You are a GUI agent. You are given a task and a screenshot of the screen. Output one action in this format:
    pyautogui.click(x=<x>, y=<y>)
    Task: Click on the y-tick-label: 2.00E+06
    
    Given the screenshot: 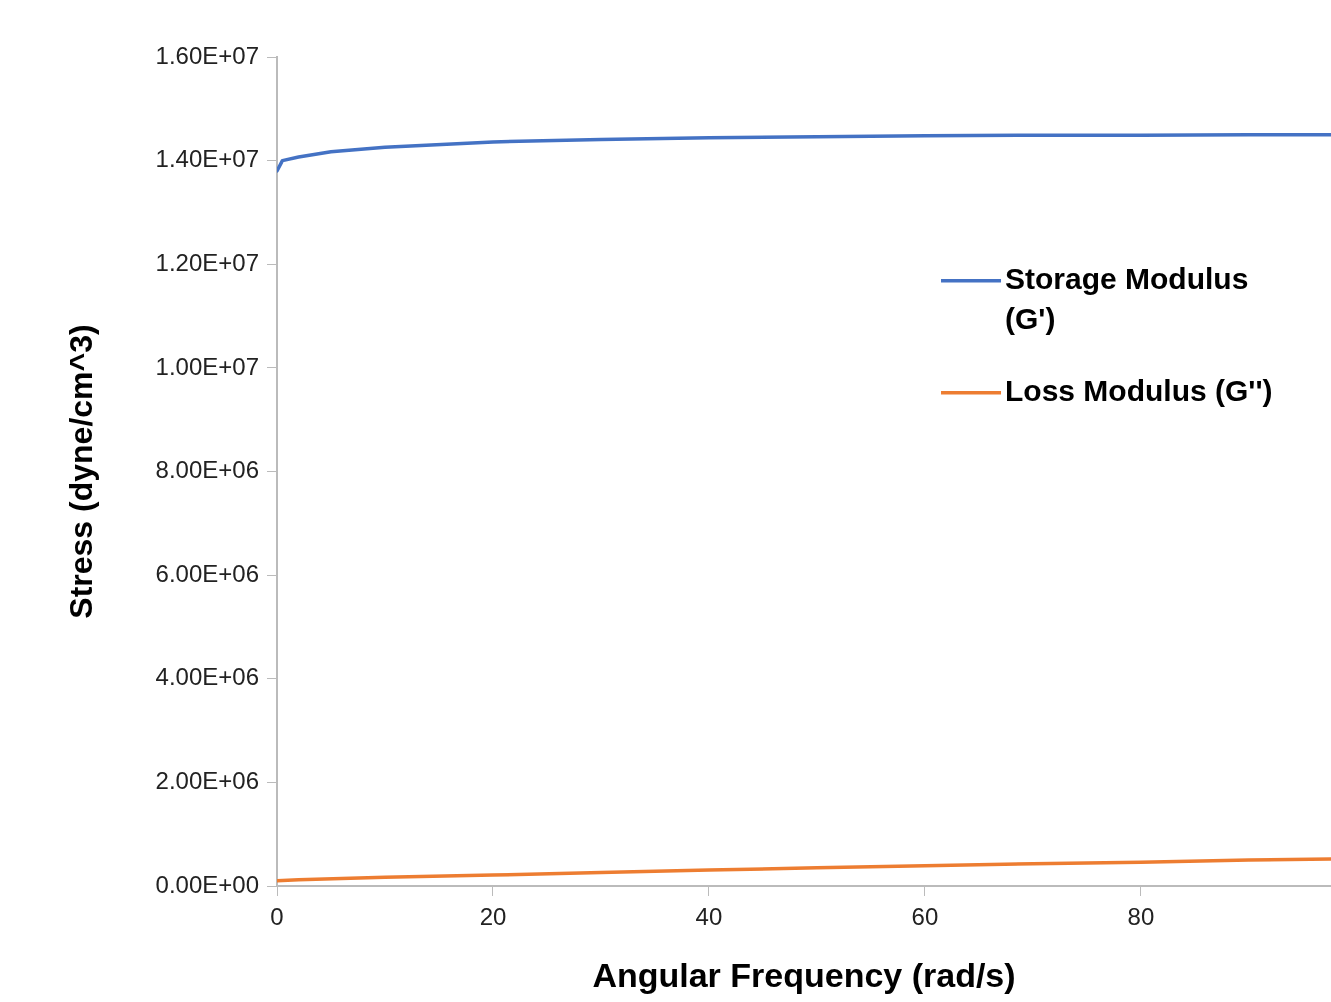 What is the action you would take?
    pyautogui.click(x=207, y=780)
    